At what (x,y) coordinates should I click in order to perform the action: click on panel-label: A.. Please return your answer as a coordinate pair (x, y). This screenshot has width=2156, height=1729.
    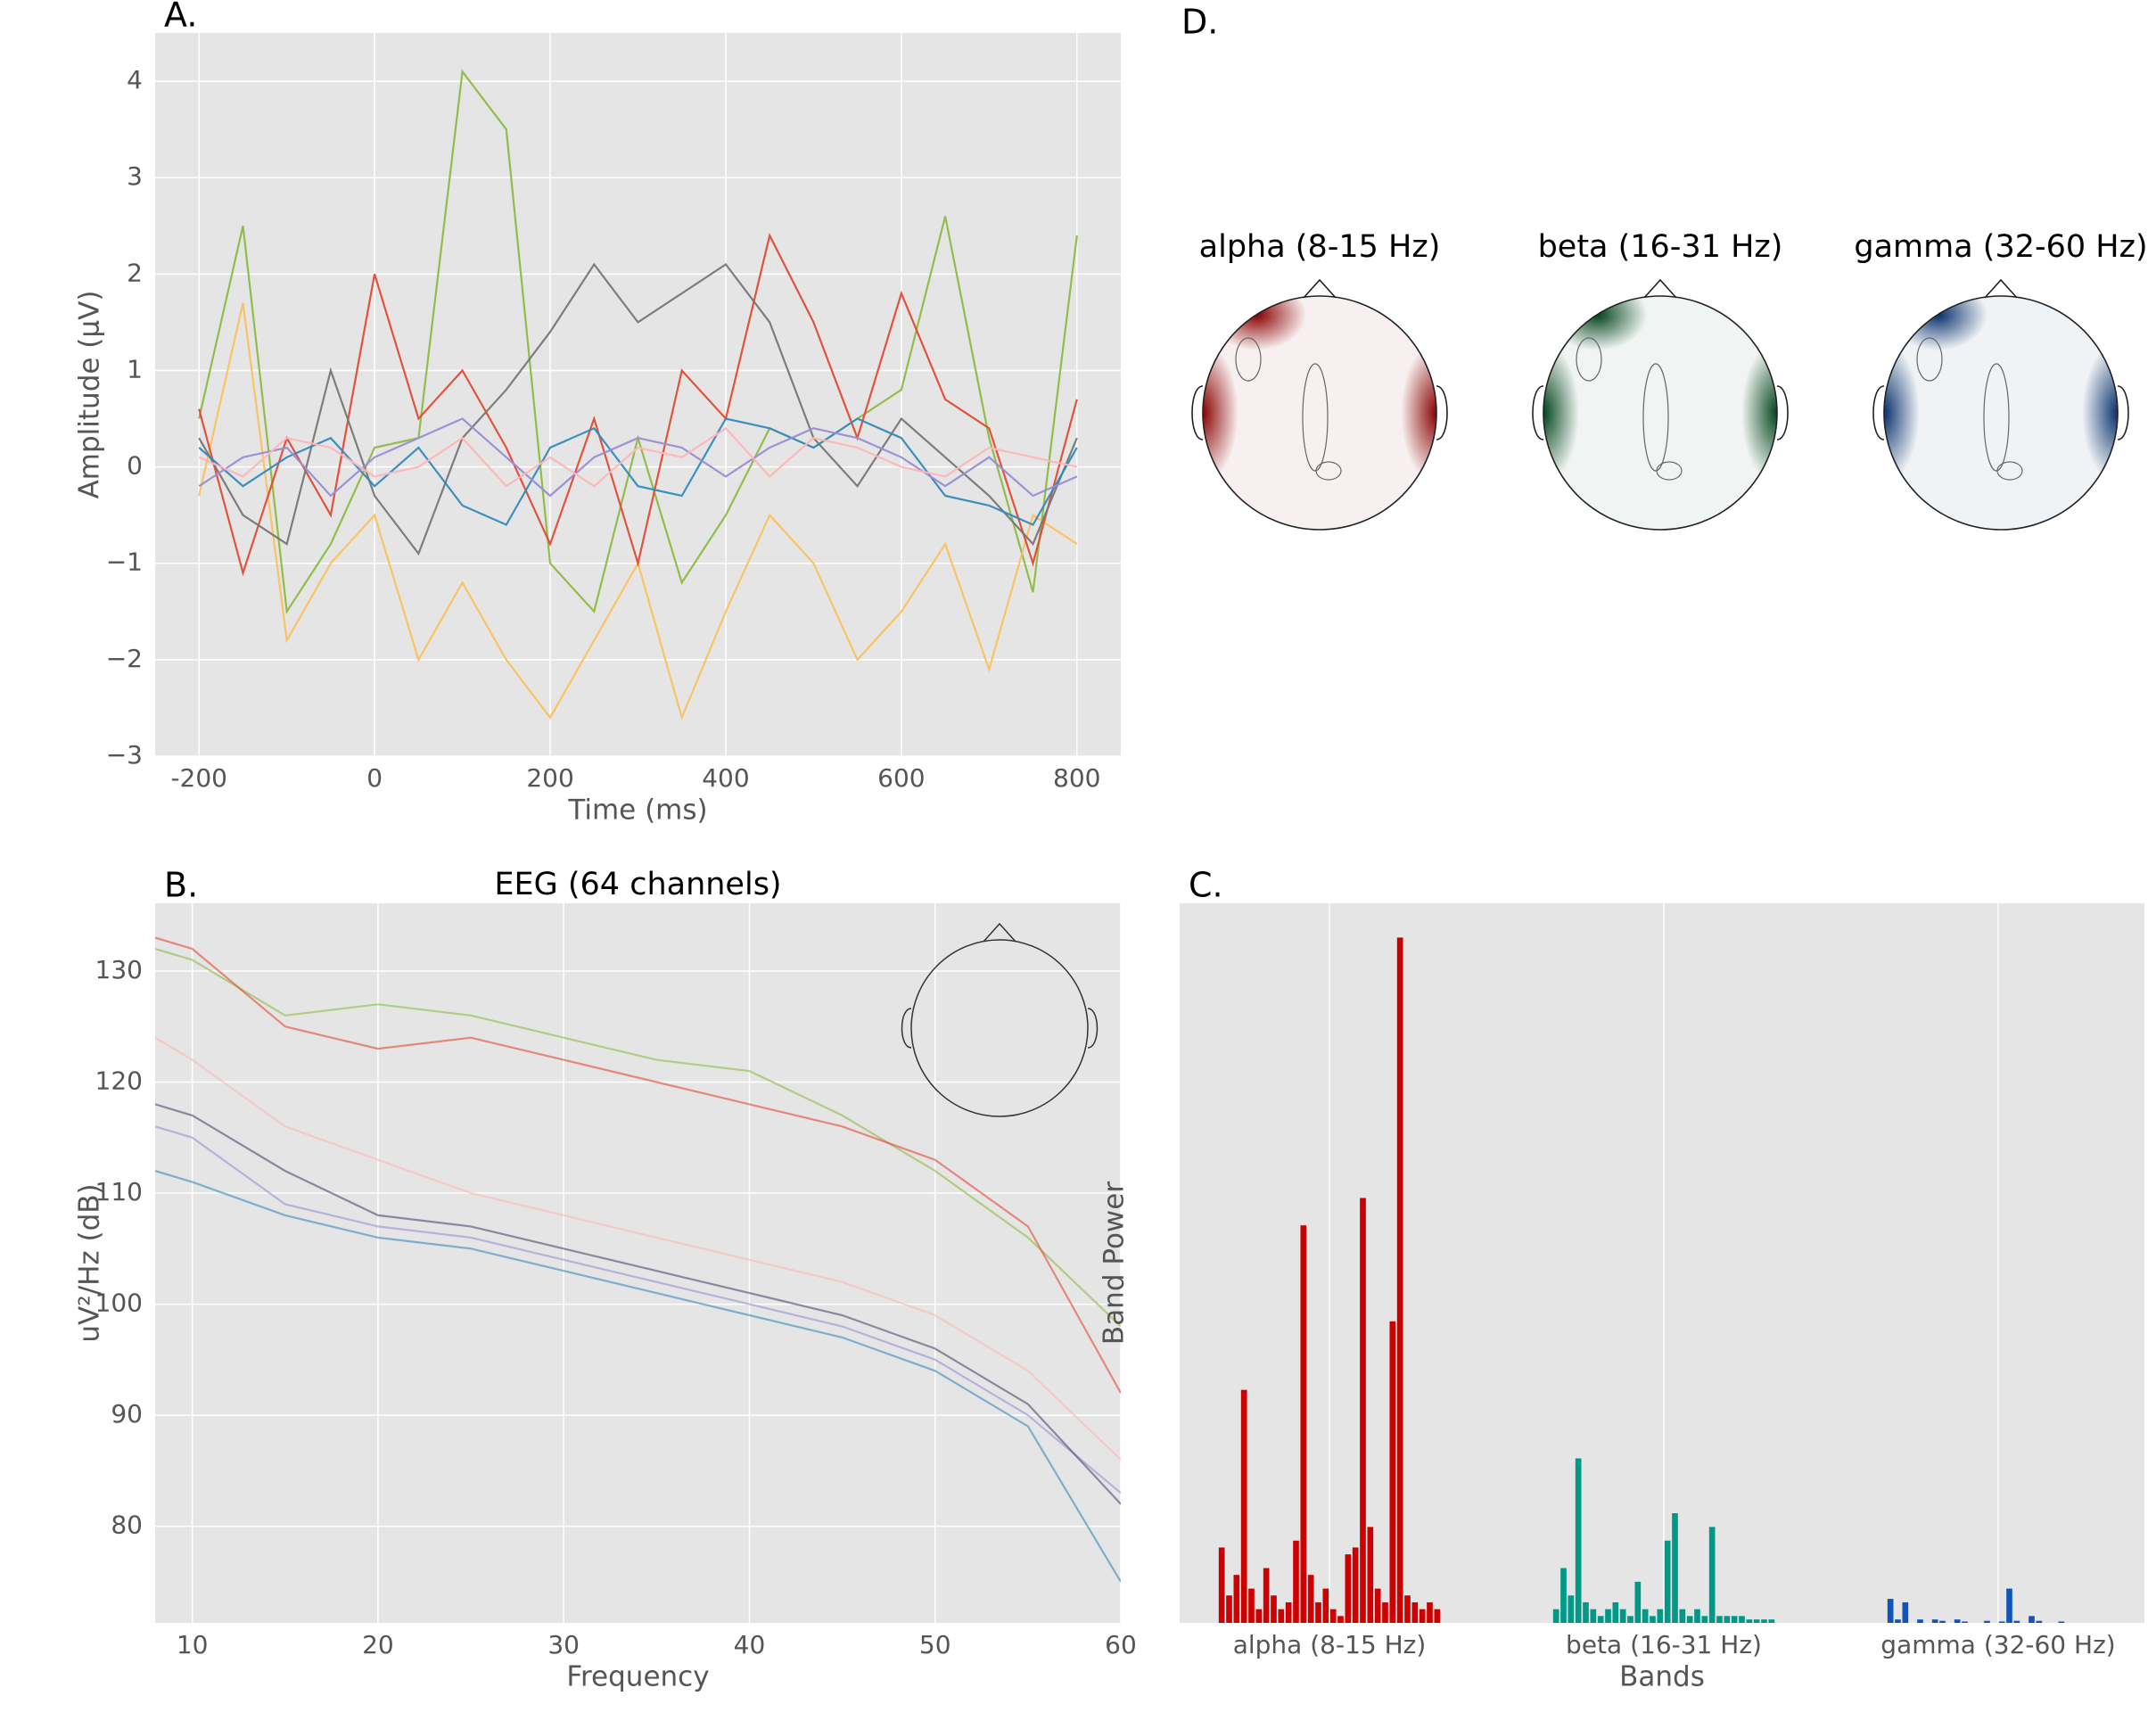
    Looking at the image, I should click on (180, 17).